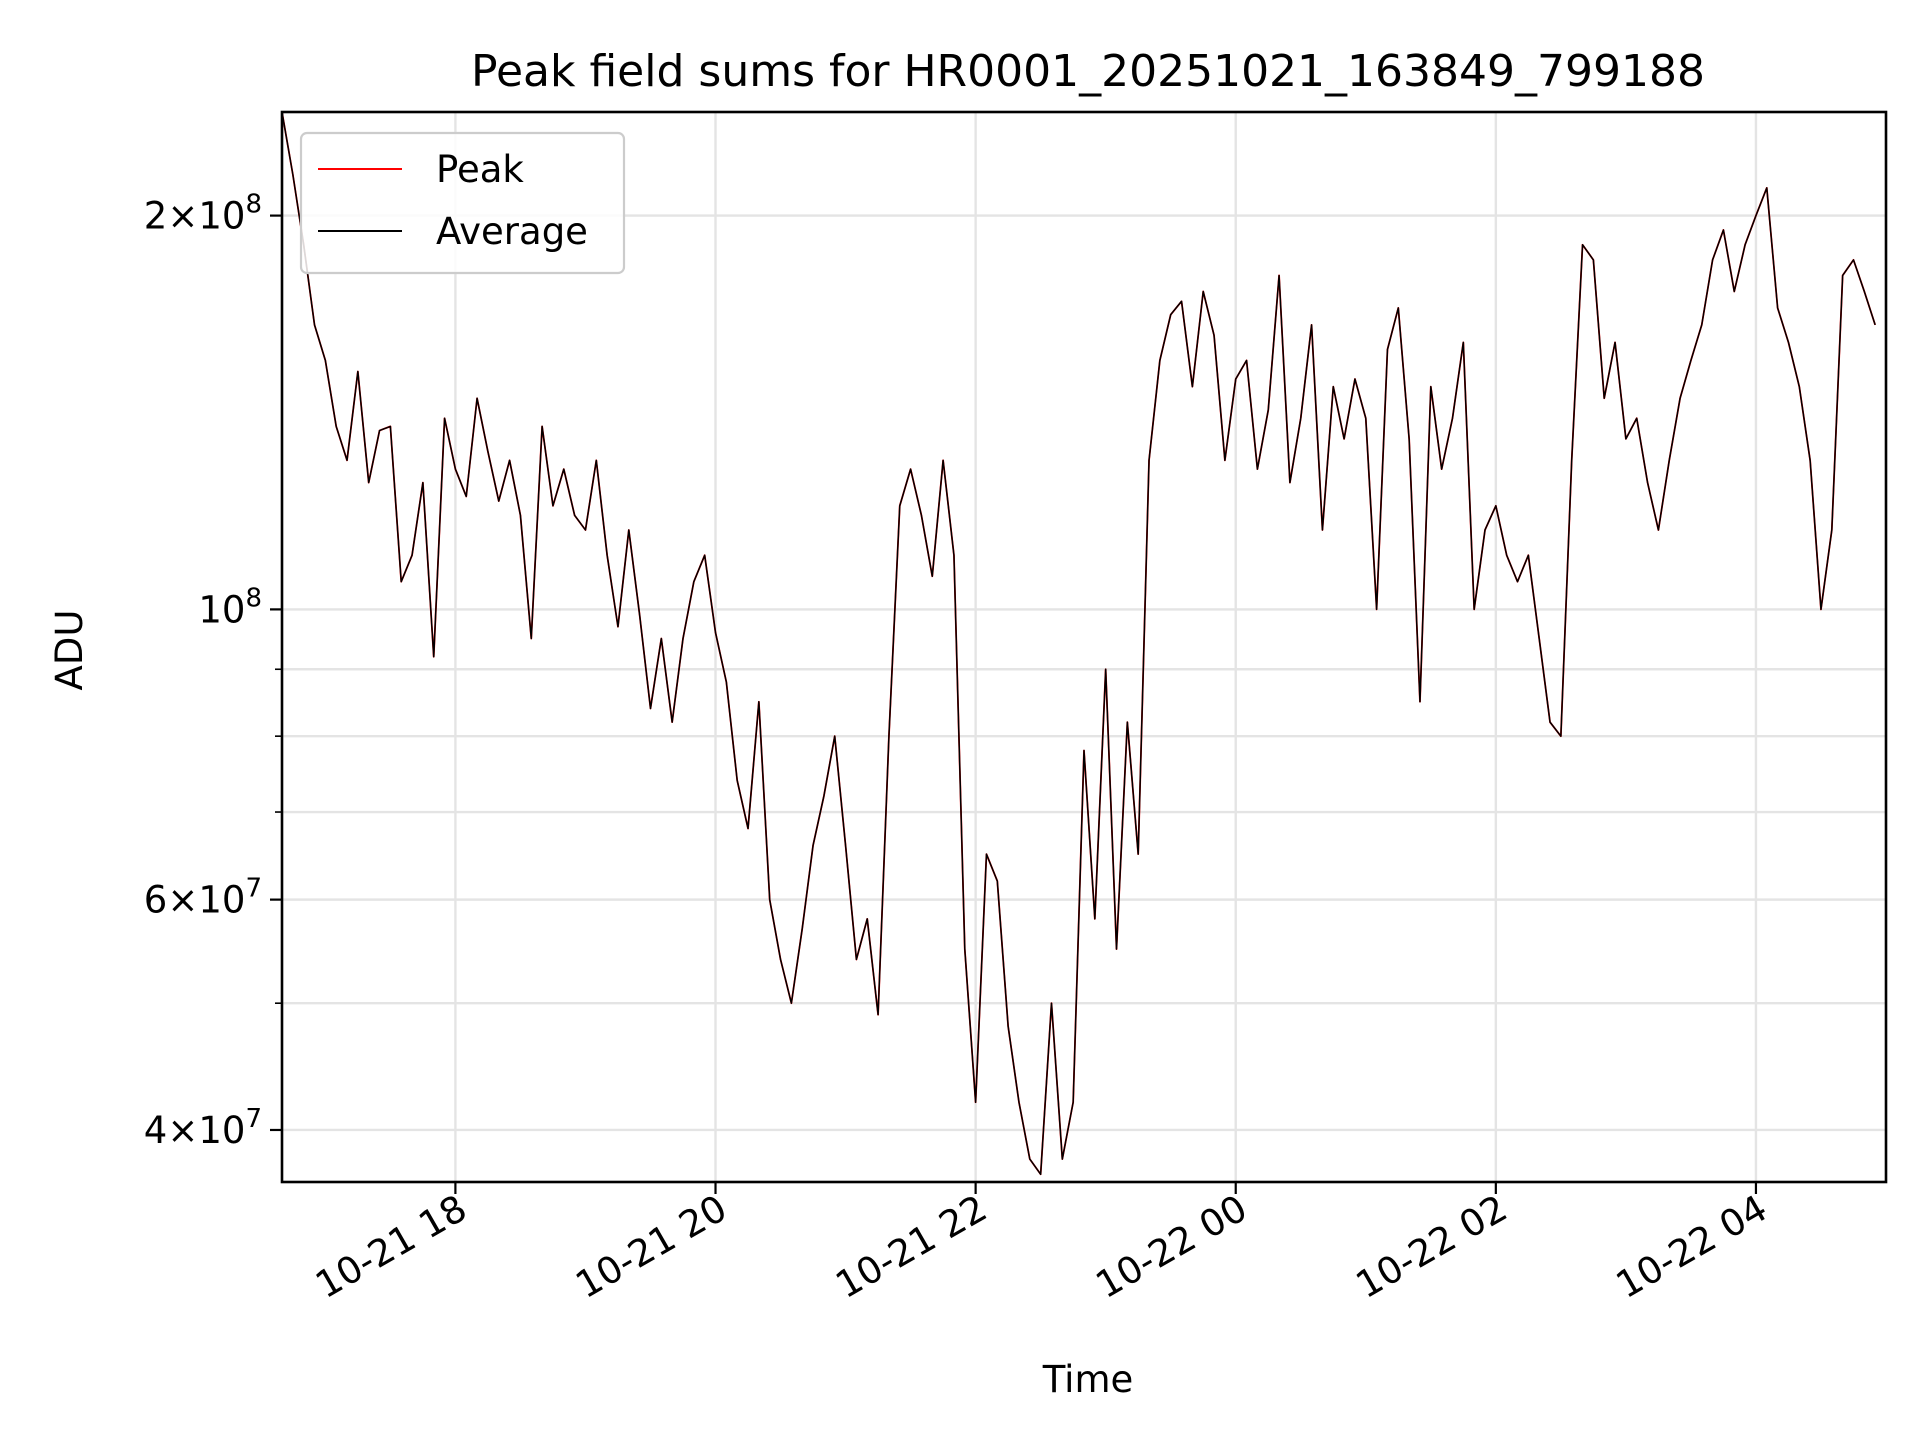  I want to click on y-tick-label: 2×10⁸, so click(203, 214).